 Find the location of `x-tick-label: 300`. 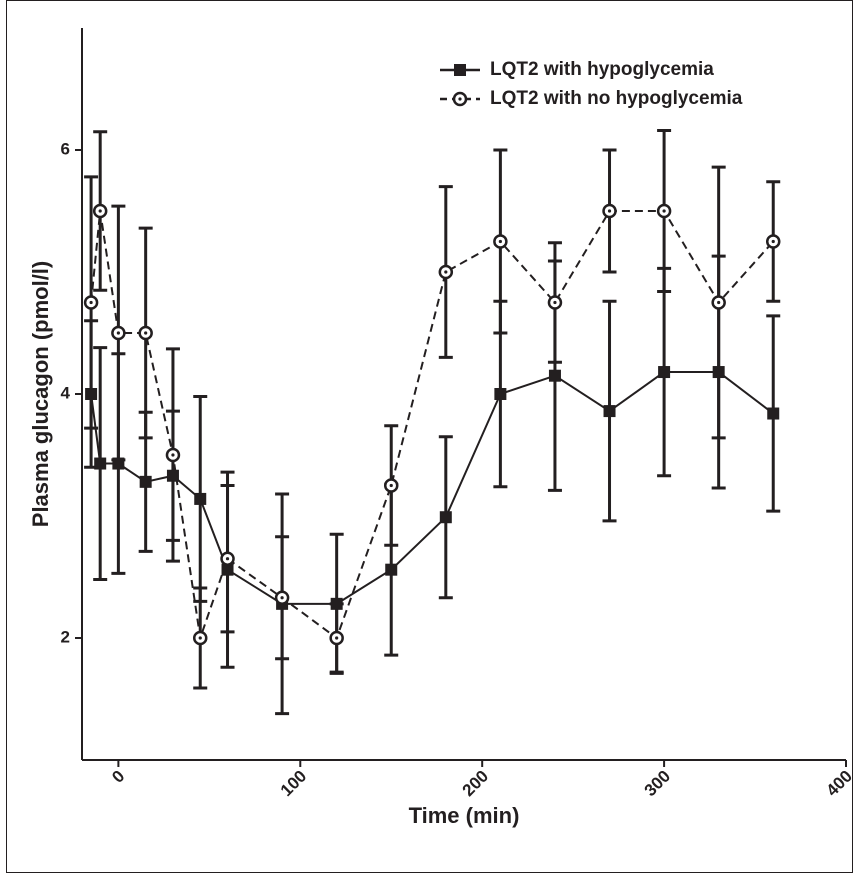

x-tick-label: 300 is located at coordinates (657, 783).